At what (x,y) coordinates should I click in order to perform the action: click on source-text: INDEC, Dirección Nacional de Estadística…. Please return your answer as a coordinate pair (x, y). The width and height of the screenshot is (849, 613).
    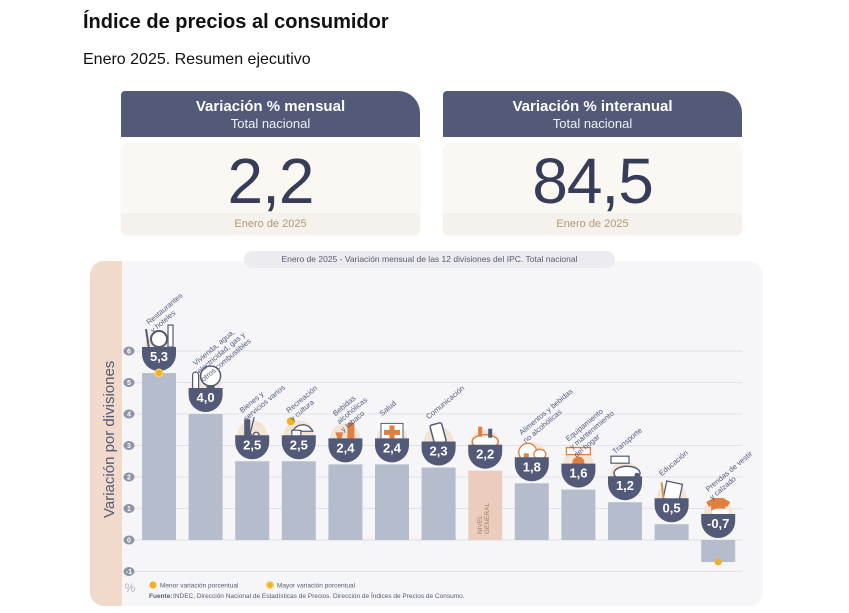
    Looking at the image, I should click on (319, 595).